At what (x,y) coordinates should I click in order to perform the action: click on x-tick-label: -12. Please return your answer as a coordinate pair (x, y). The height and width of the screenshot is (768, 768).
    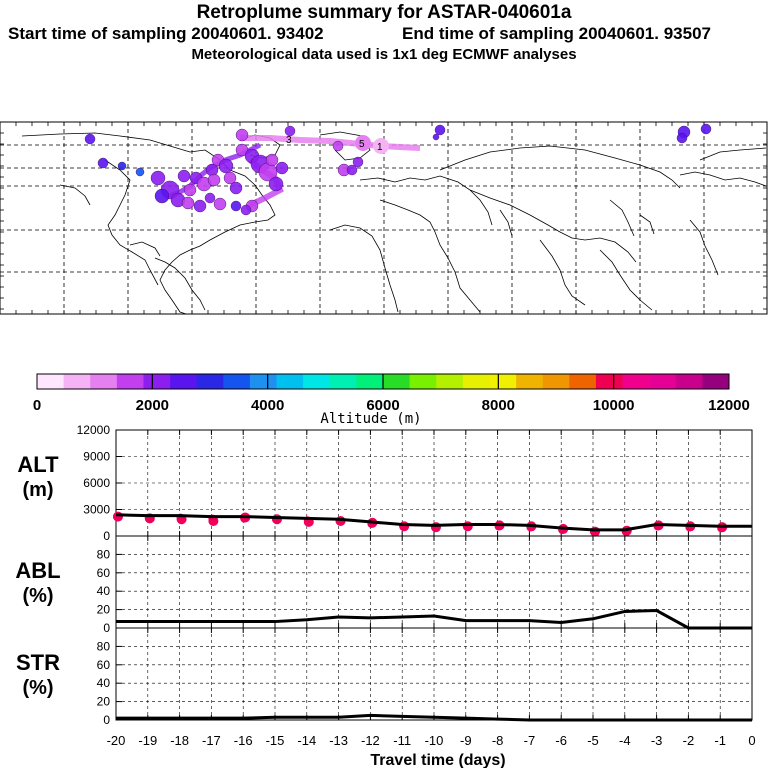
    Looking at the image, I should click on (370, 740).